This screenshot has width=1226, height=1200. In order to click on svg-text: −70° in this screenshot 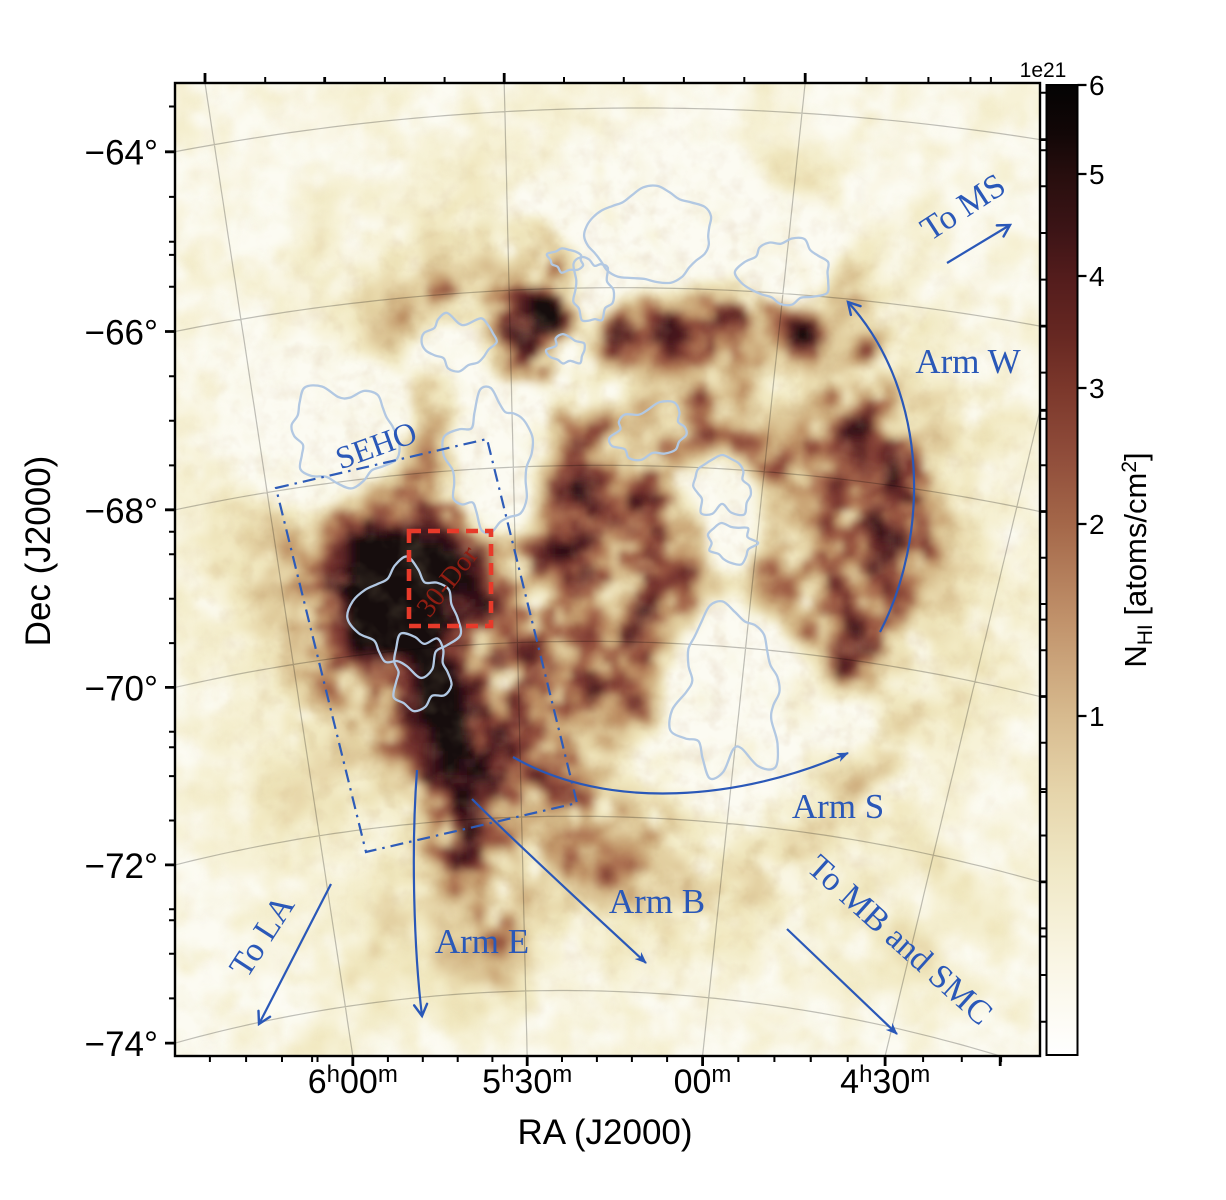, I will do `click(121, 688)`.